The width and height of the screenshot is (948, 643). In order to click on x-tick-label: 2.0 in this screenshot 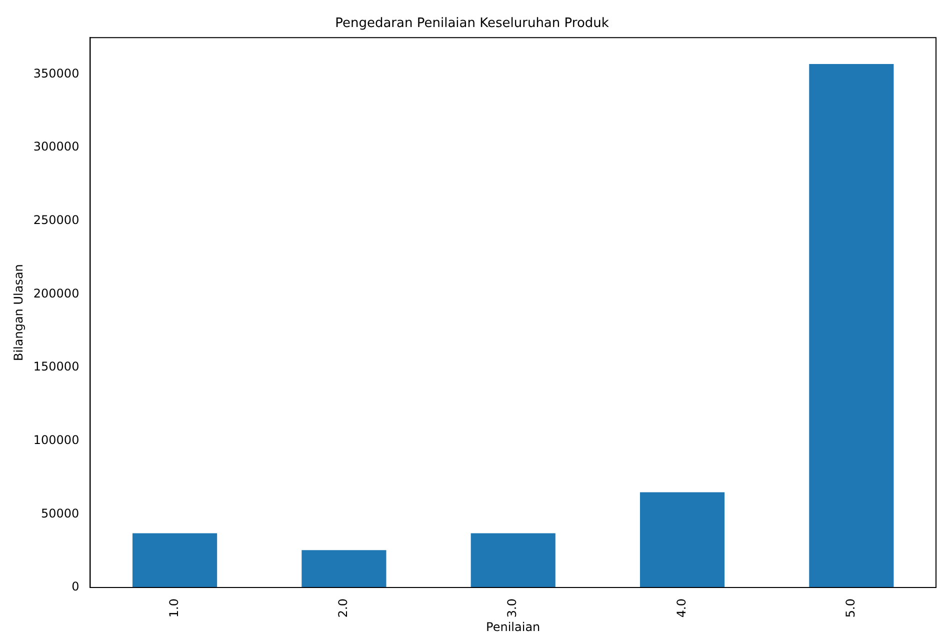, I will do `click(343, 608)`.